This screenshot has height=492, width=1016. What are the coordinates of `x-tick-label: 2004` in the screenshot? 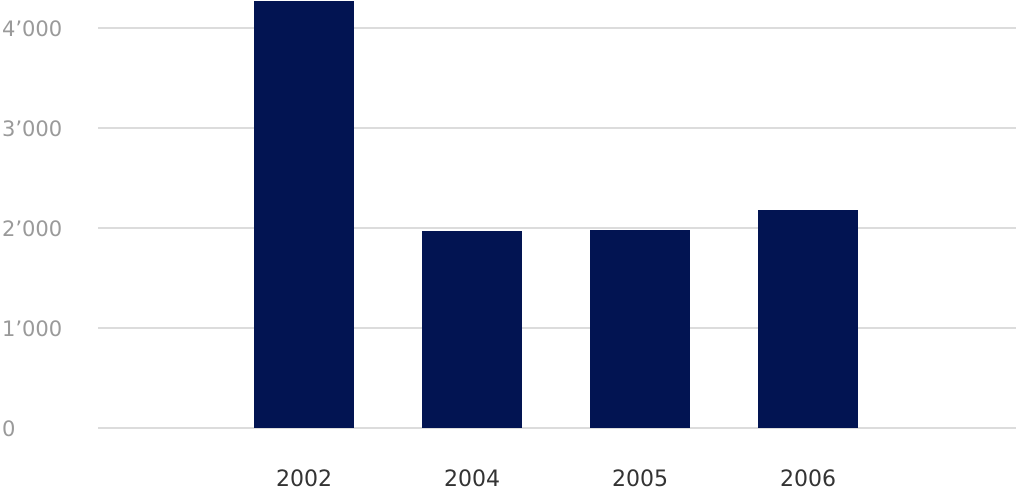 It's located at (472, 479).